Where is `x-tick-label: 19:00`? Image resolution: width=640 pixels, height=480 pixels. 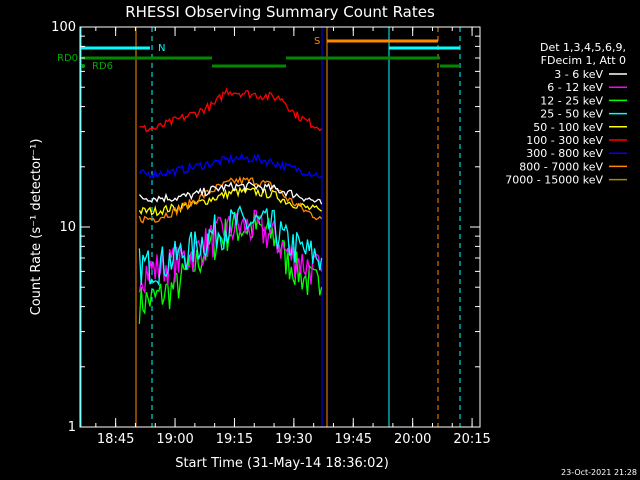 x-tick-label: 19:00 is located at coordinates (174, 439).